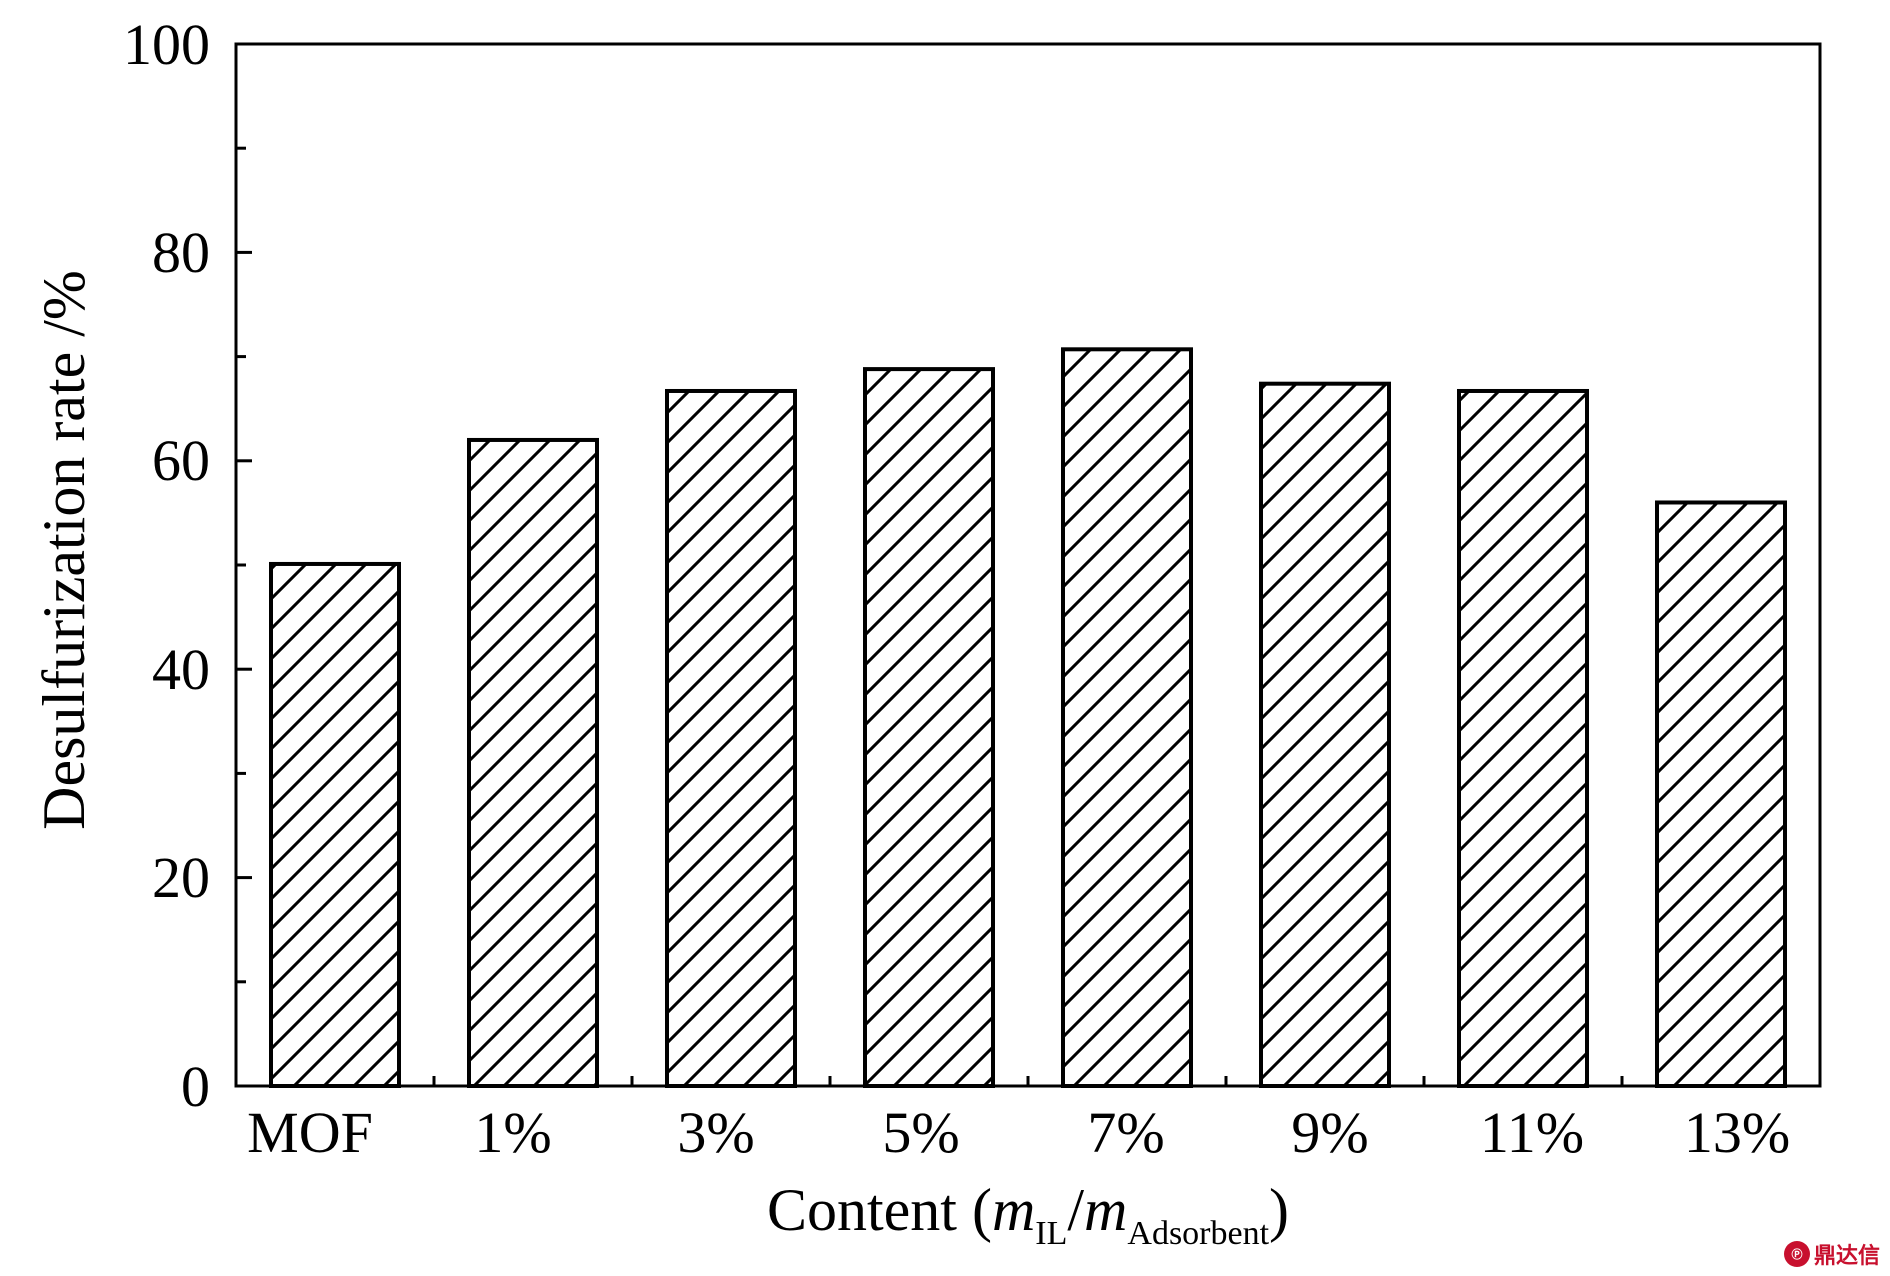 Image resolution: width=1890 pixels, height=1276 pixels. What do you see at coordinates (1532, 1132) in the screenshot?
I see `x-category-label-11pct: 11%` at bounding box center [1532, 1132].